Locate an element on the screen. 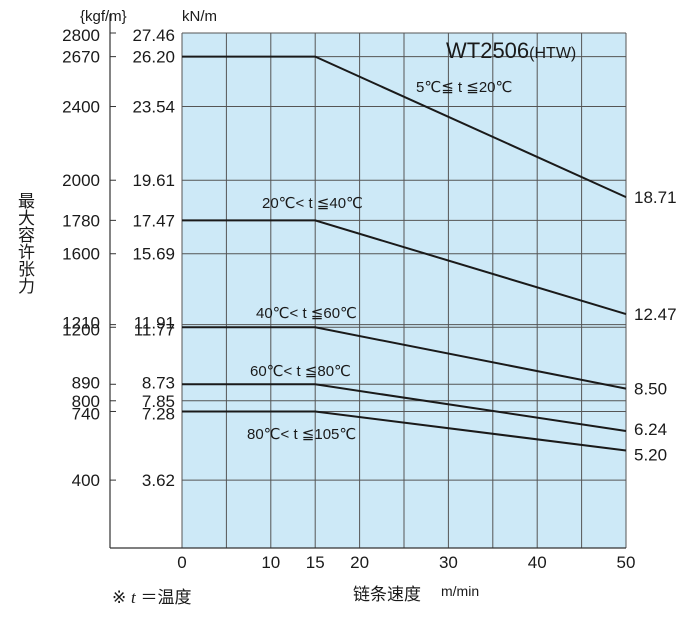 This screenshot has height=624, width=694. y-tick-label-kgf: 1780 is located at coordinates (81, 220).